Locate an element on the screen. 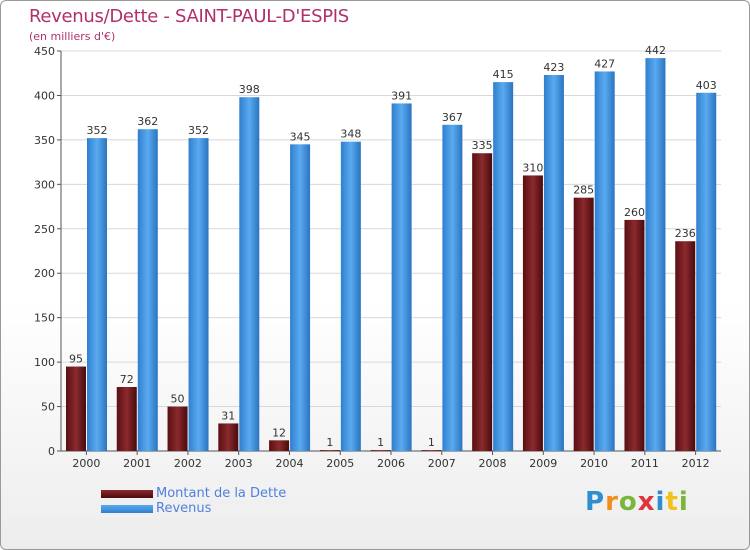 This screenshot has height=550, width=750. proxiti-logo: Proxiti is located at coordinates (637, 502).